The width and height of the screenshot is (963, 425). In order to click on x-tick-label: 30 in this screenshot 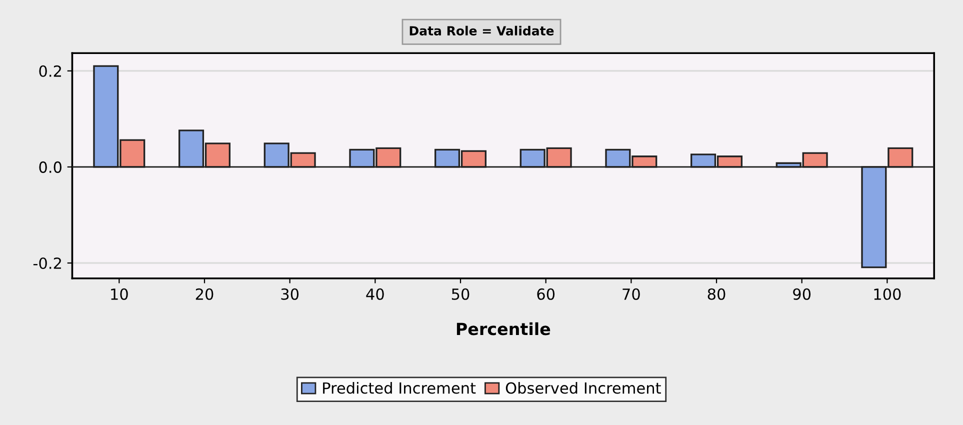, I will do `click(290, 294)`.